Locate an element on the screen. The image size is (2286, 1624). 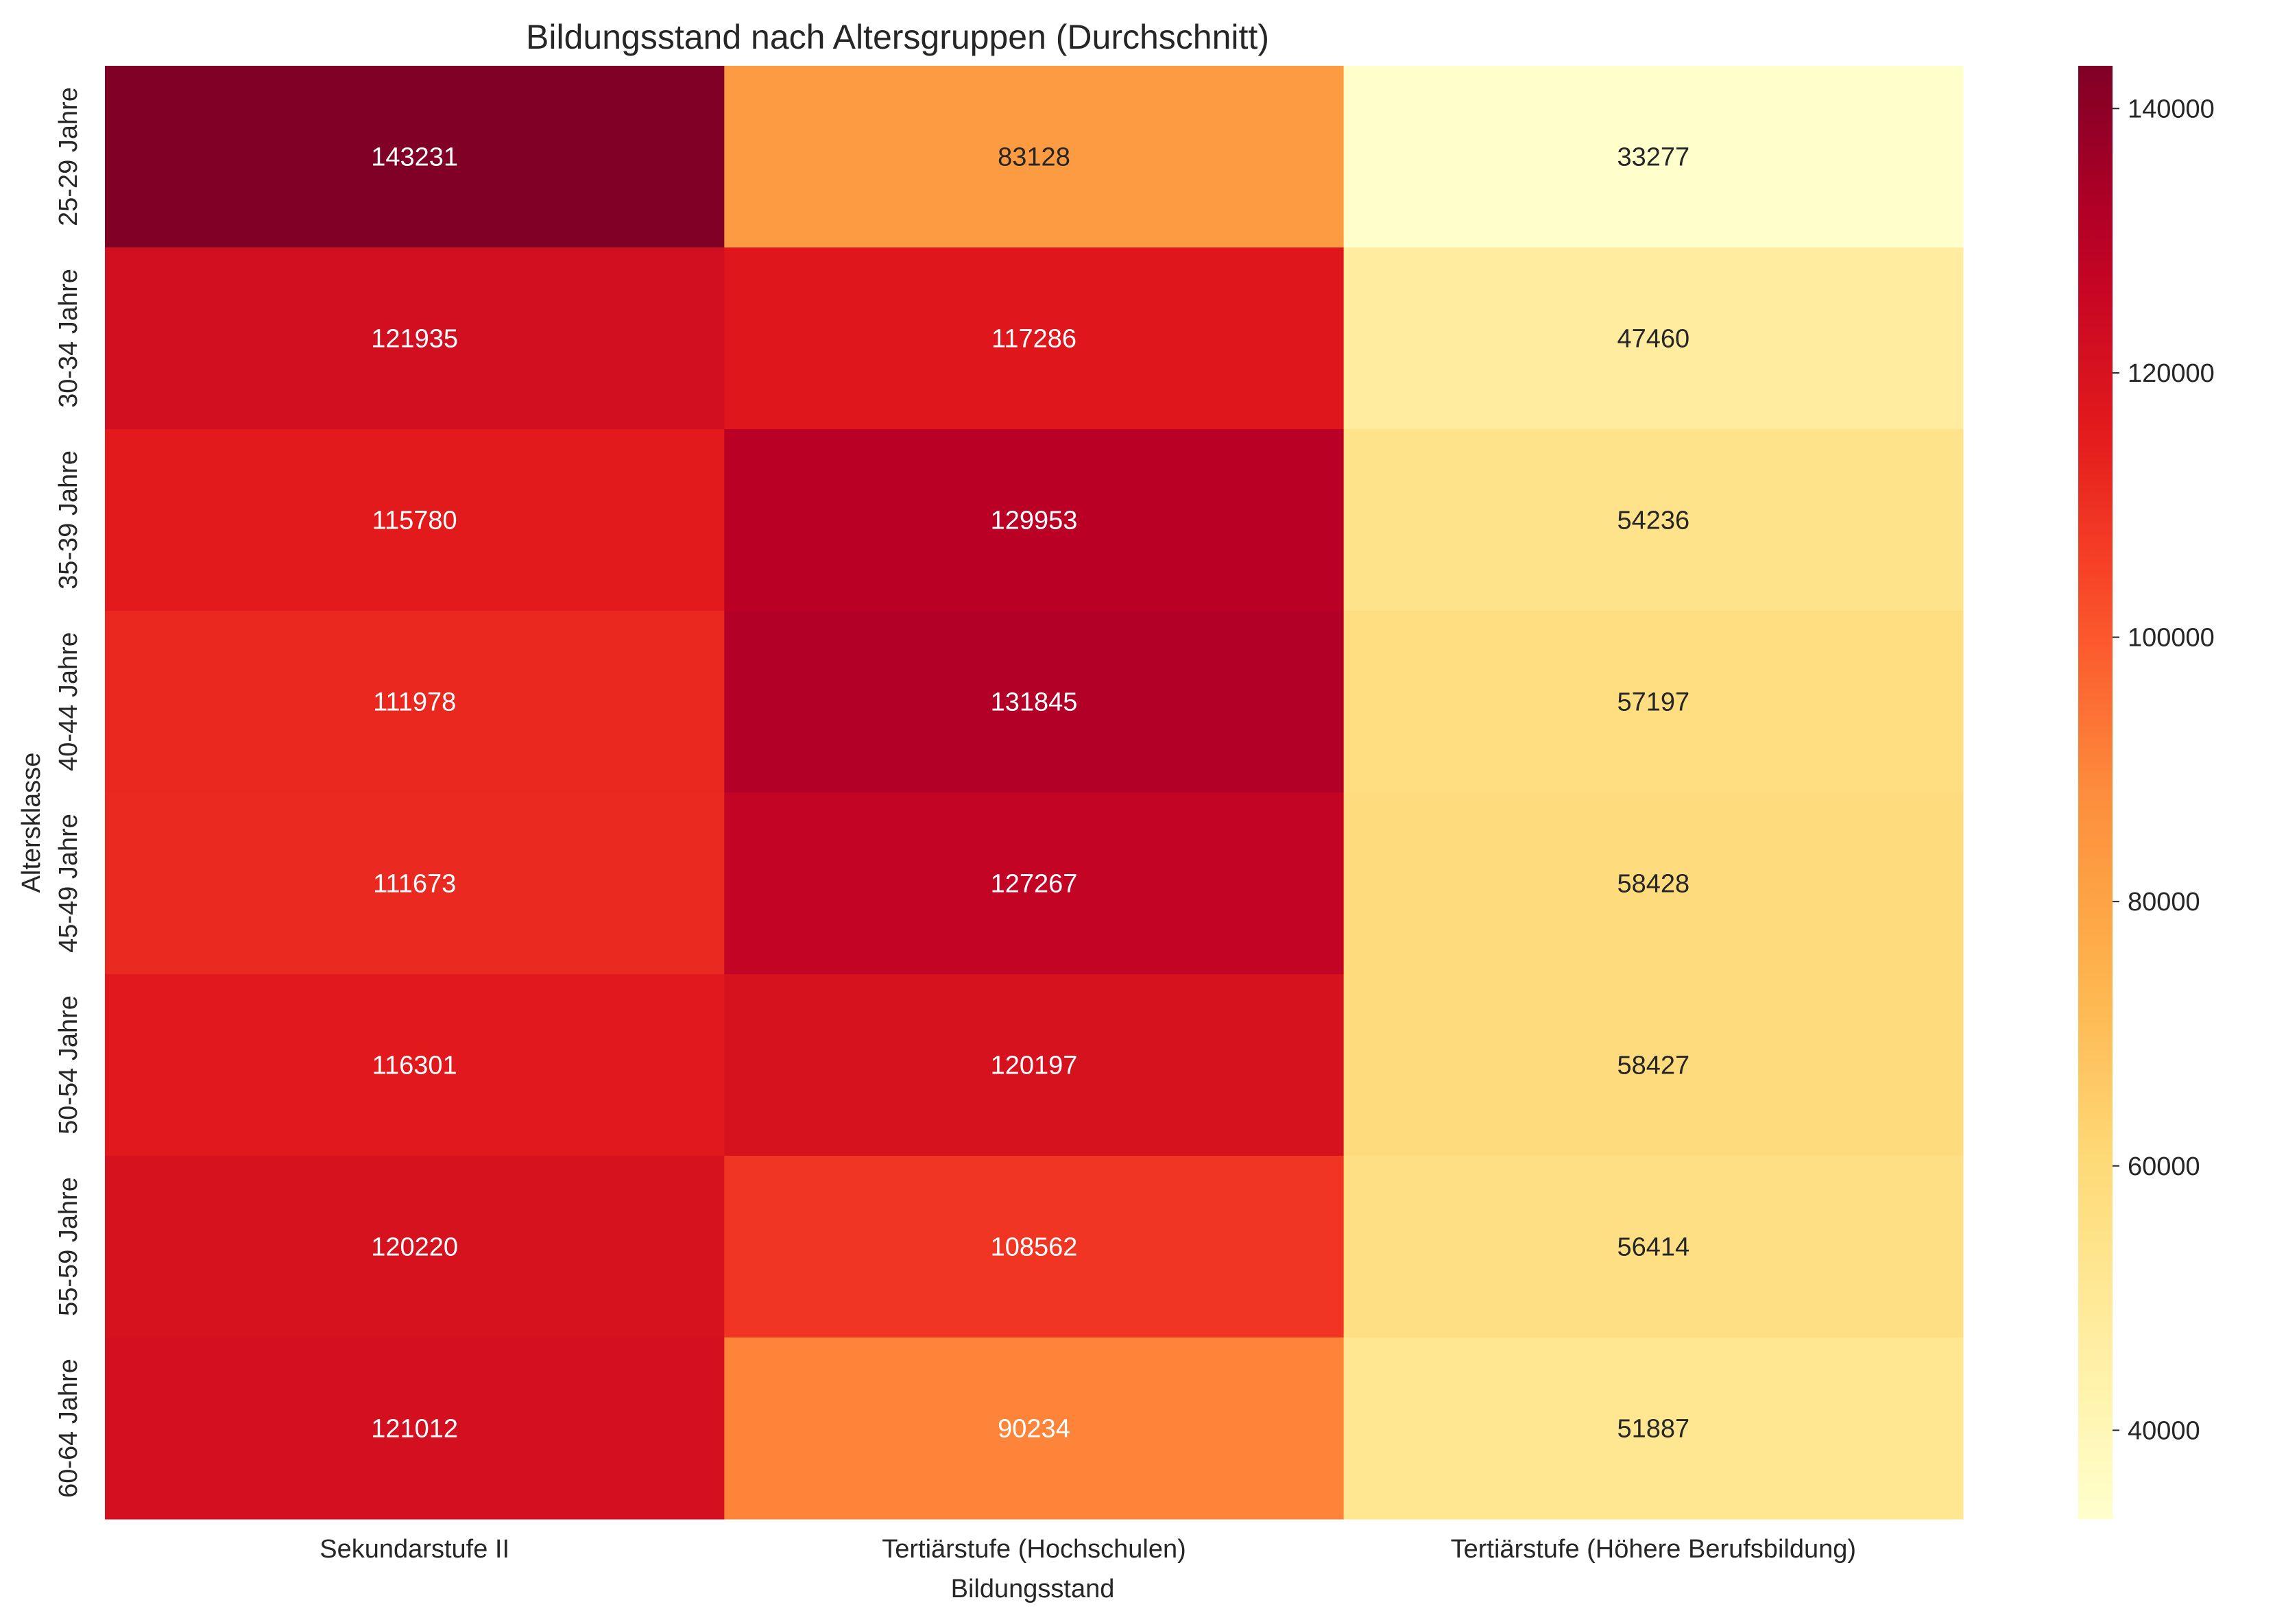
cell-value-label: 120197 is located at coordinates (1034, 1066).